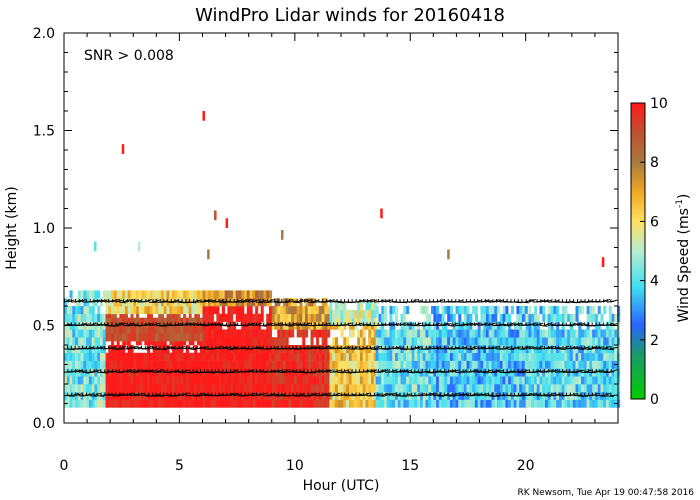  Describe the element at coordinates (654, 341) in the screenshot. I see `colorbar-tick-label: 2` at that location.